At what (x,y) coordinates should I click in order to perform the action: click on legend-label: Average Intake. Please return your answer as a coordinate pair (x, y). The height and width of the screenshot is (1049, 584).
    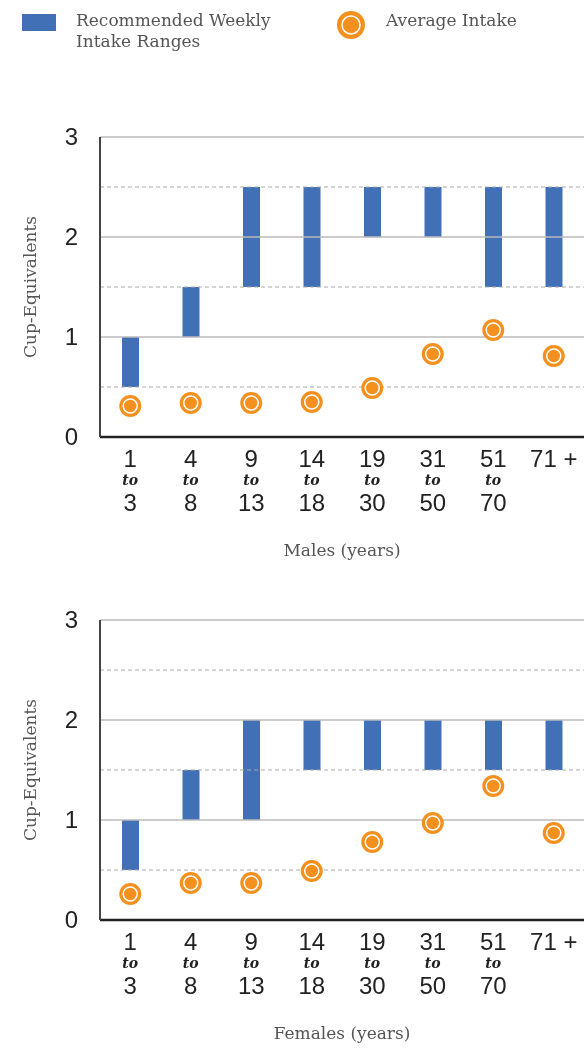
    Looking at the image, I should click on (452, 20).